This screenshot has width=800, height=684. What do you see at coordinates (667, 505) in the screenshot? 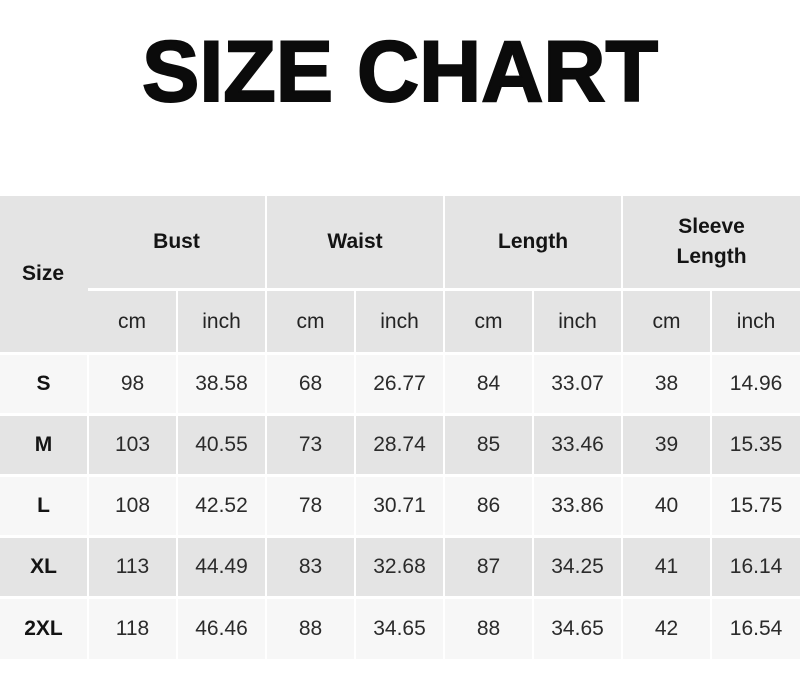
I see `cell-sleeve-cm: 40` at bounding box center [667, 505].